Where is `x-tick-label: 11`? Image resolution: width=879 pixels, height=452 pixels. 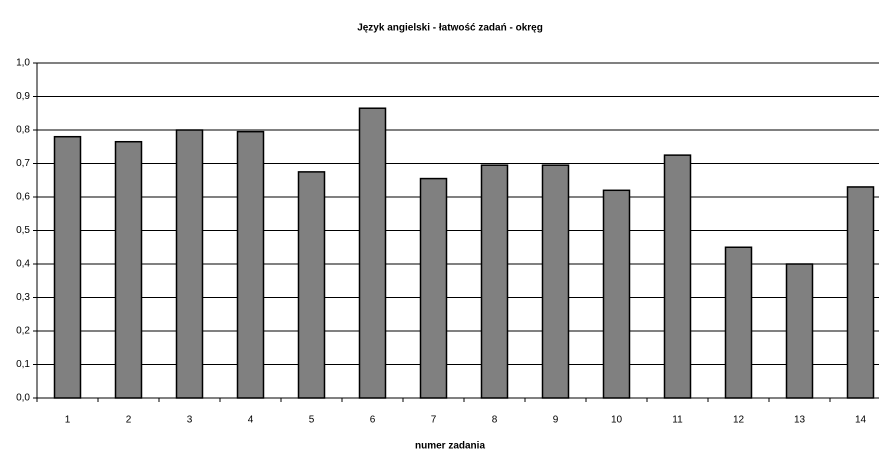 x-tick-label: 11 is located at coordinates (677, 420).